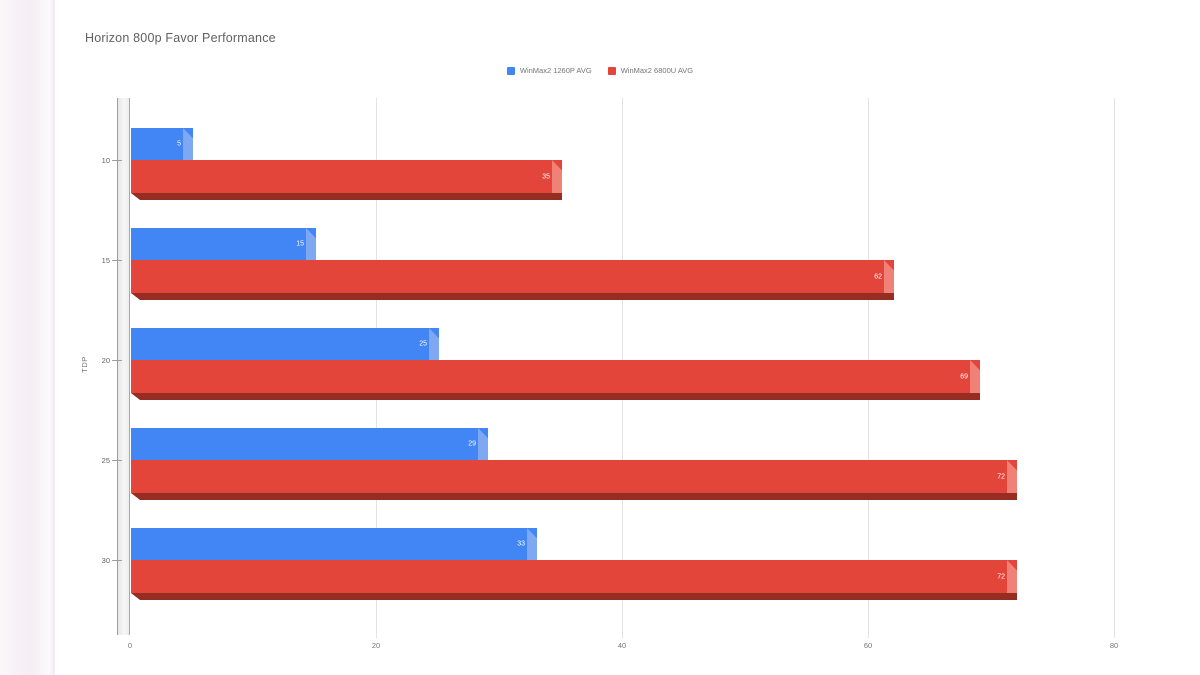  I want to click on x-tick-label-60: 60, so click(868, 645).